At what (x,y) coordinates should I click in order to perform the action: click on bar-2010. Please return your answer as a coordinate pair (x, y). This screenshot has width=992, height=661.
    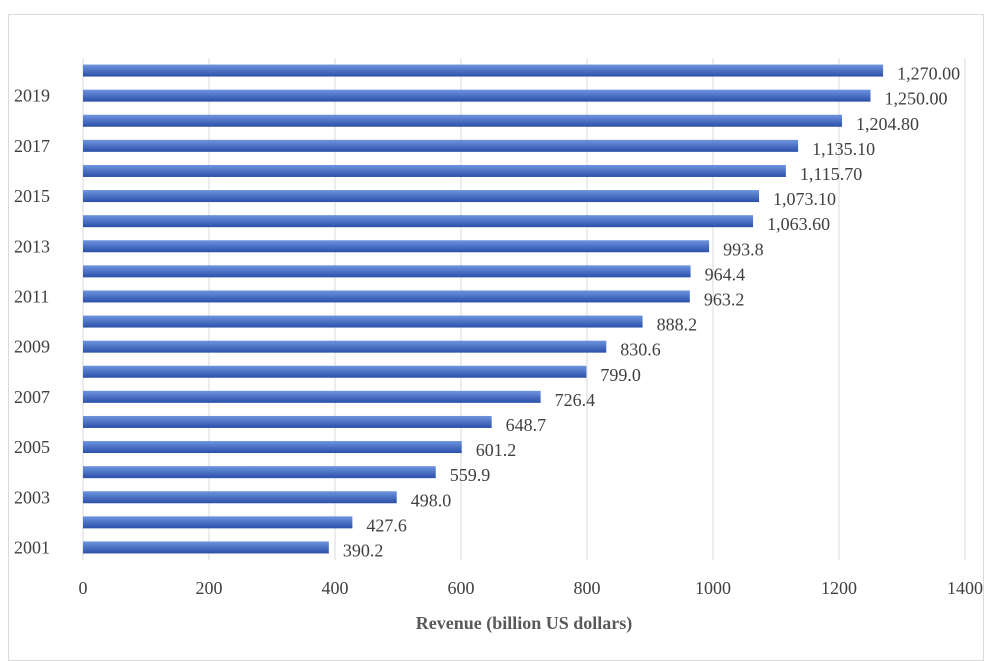
    Looking at the image, I should click on (363, 321).